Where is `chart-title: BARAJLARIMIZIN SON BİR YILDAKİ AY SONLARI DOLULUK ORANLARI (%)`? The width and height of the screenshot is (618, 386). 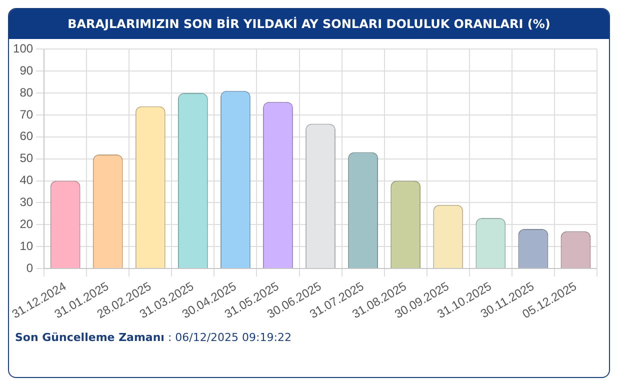
chart-title: BARAJLARIMIZIN SON BİR YILDAKİ AY SONLARI DOLULUK ORANLARI (%) is located at coordinates (309, 24).